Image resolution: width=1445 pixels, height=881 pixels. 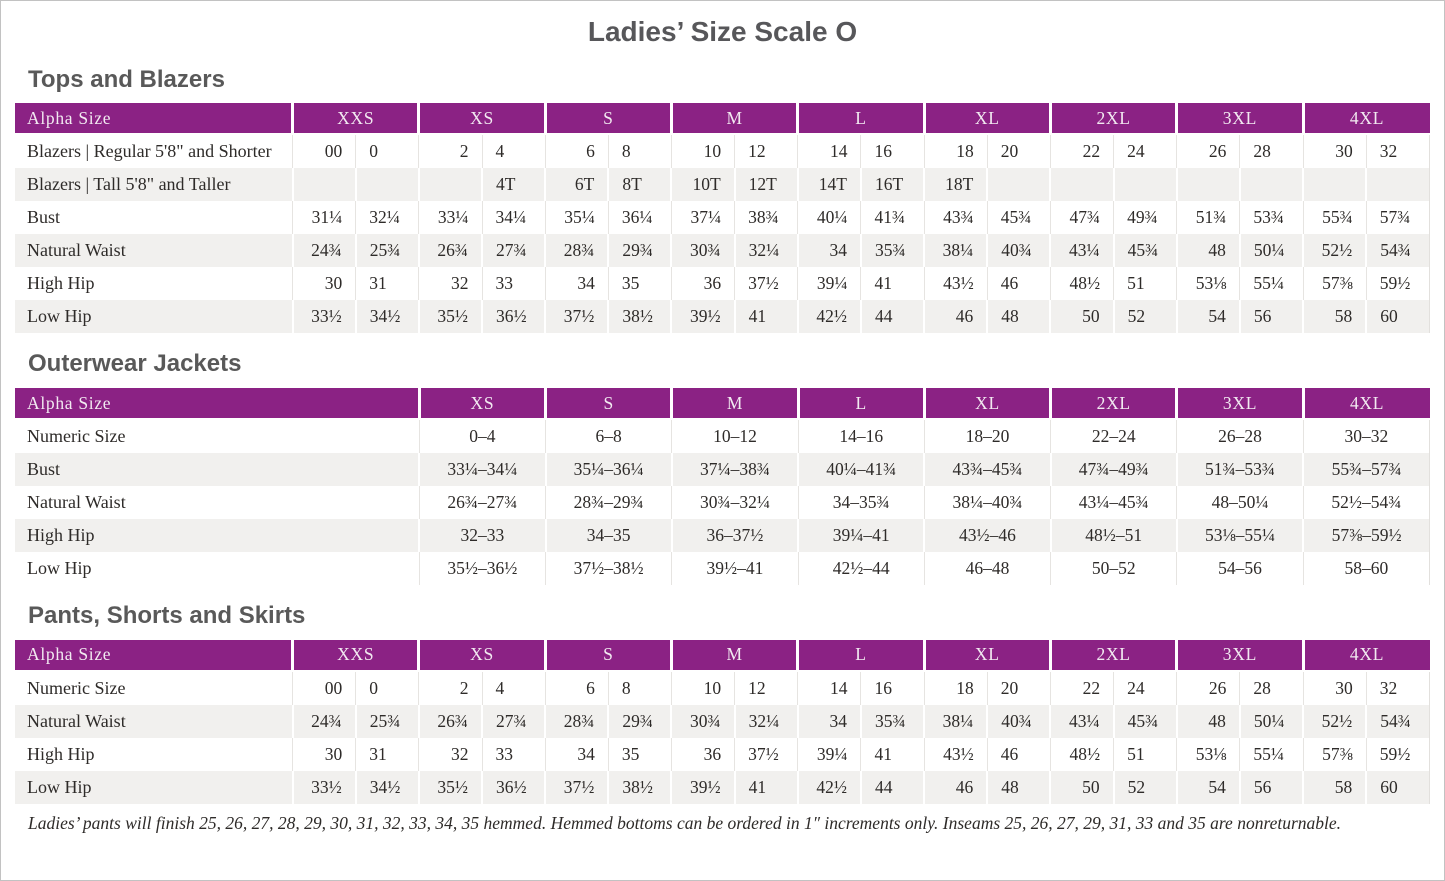 I want to click on size-value-cell: 50, so click(x=1081, y=317).